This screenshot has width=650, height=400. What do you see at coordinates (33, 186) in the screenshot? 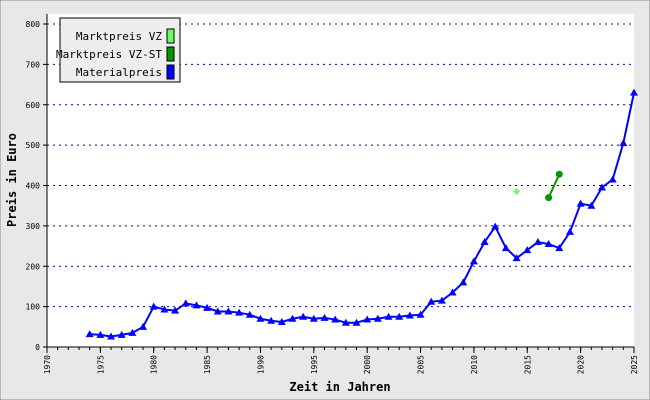
I see `y-tick-label: 400` at bounding box center [33, 186].